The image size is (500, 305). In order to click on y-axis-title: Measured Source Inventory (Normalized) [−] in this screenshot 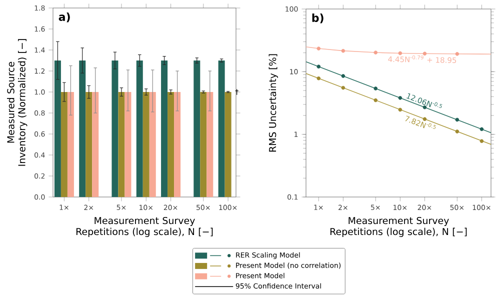, I will do `click(17, 102)`.